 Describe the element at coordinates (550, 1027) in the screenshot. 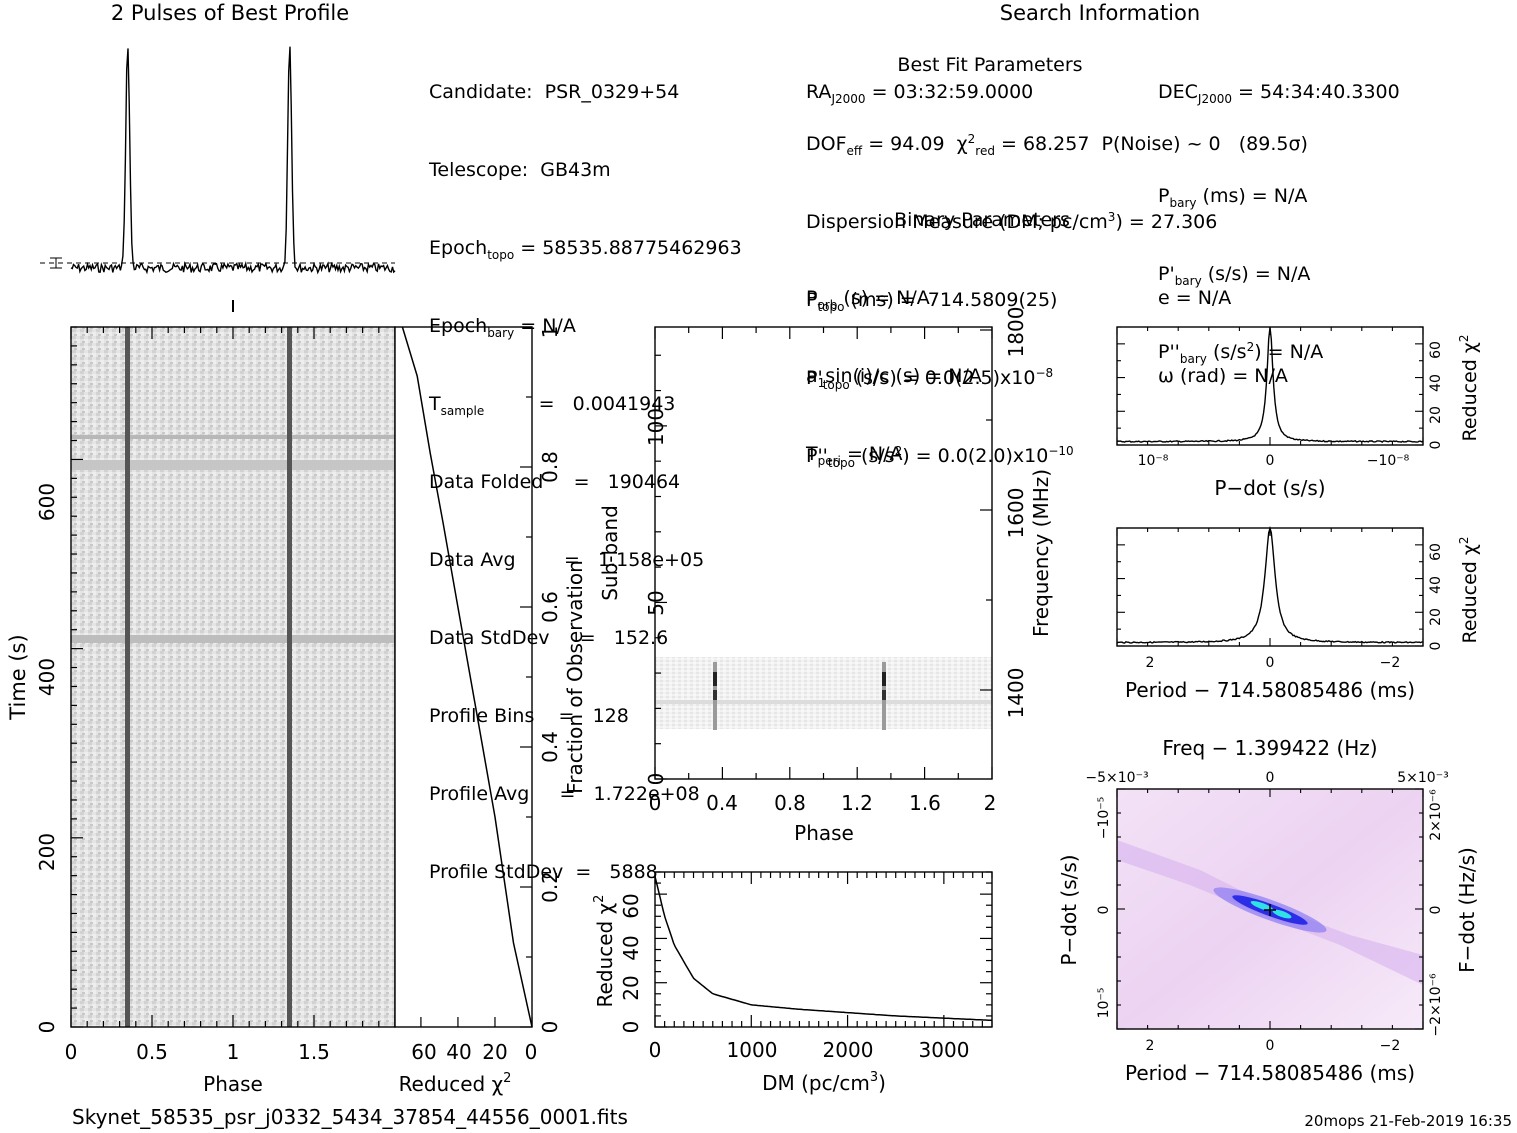

I see `fraction-tick-0: 0` at that location.